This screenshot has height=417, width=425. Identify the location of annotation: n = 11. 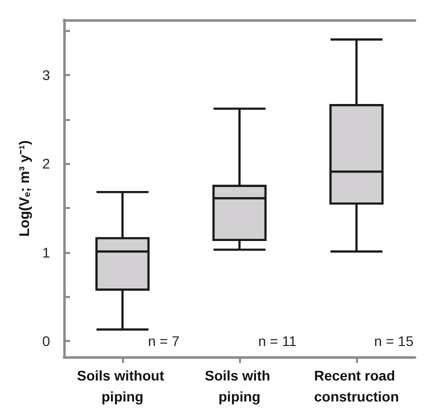
(277, 341).